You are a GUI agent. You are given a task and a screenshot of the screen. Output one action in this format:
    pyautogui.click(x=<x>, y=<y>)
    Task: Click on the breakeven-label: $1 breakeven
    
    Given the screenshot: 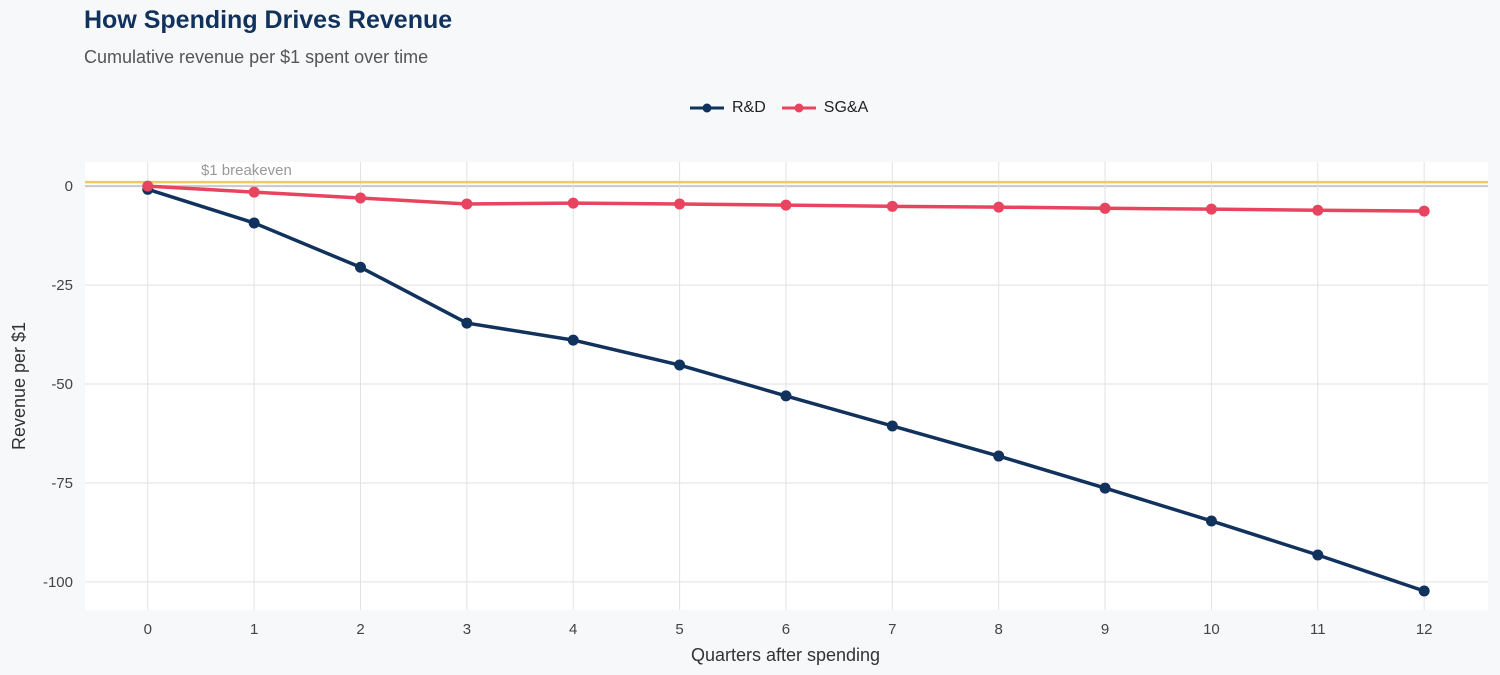 What is the action you would take?
    pyautogui.click(x=246, y=170)
    